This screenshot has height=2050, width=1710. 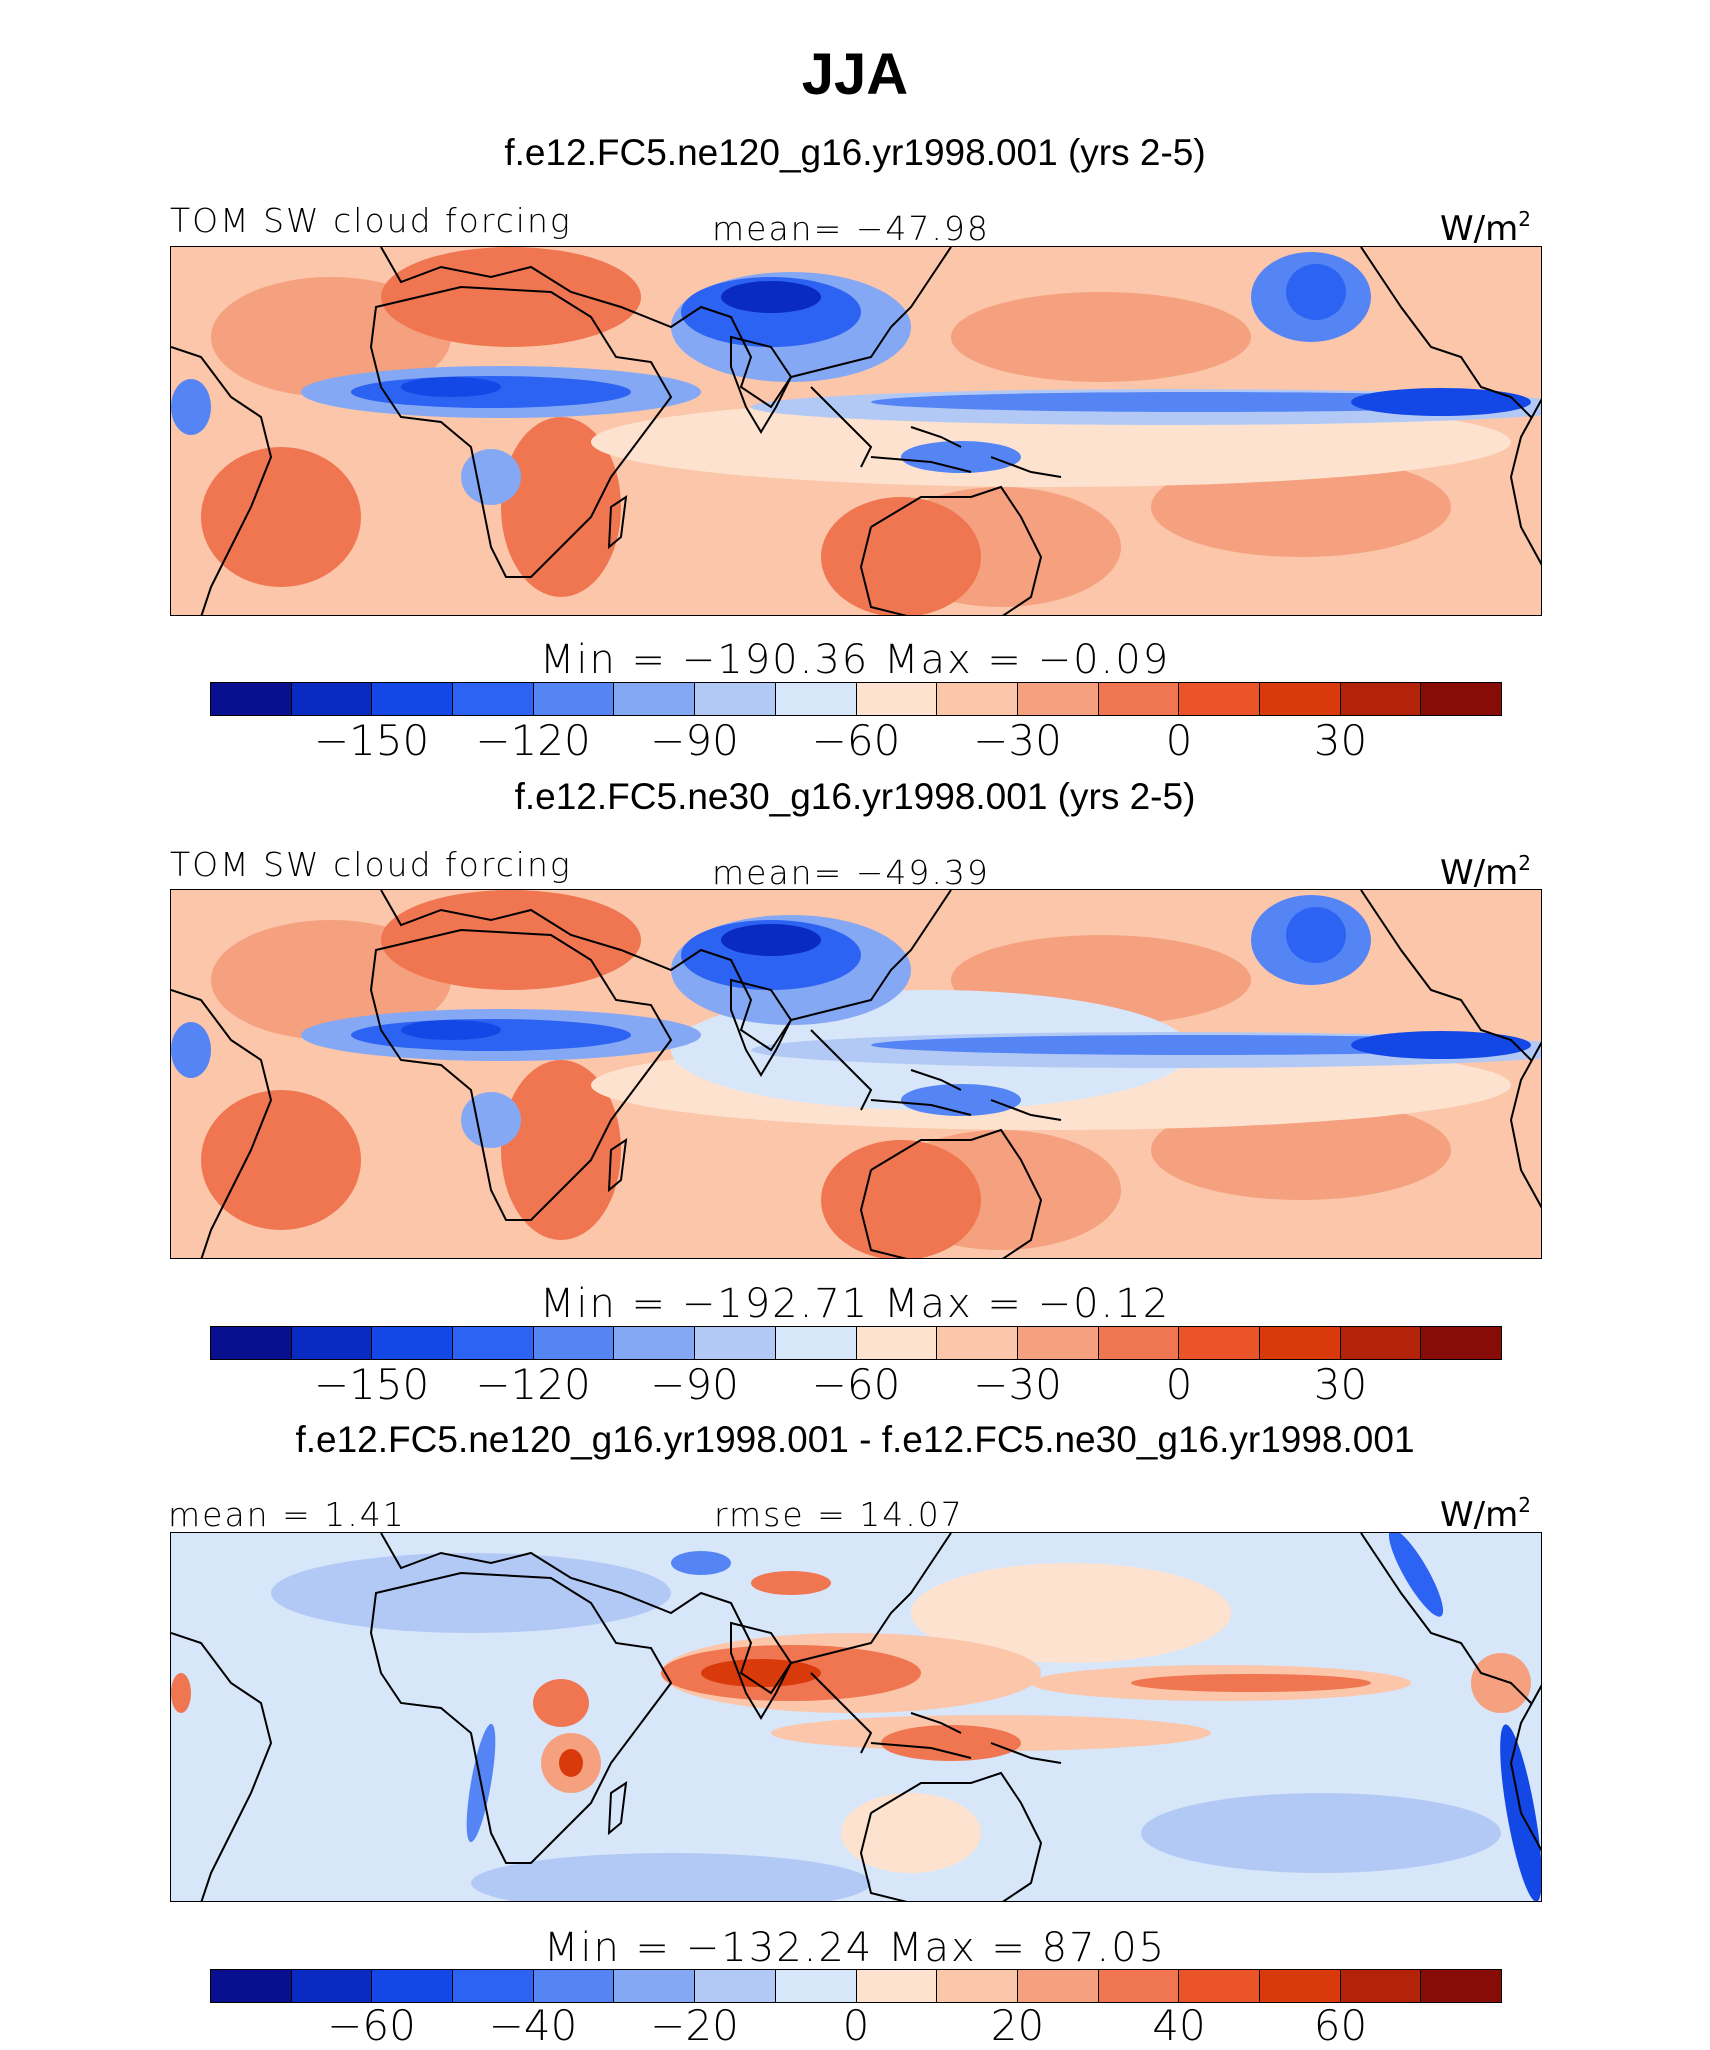 I want to click on colorbar-tick-label: 20, so click(x=1017, y=2025).